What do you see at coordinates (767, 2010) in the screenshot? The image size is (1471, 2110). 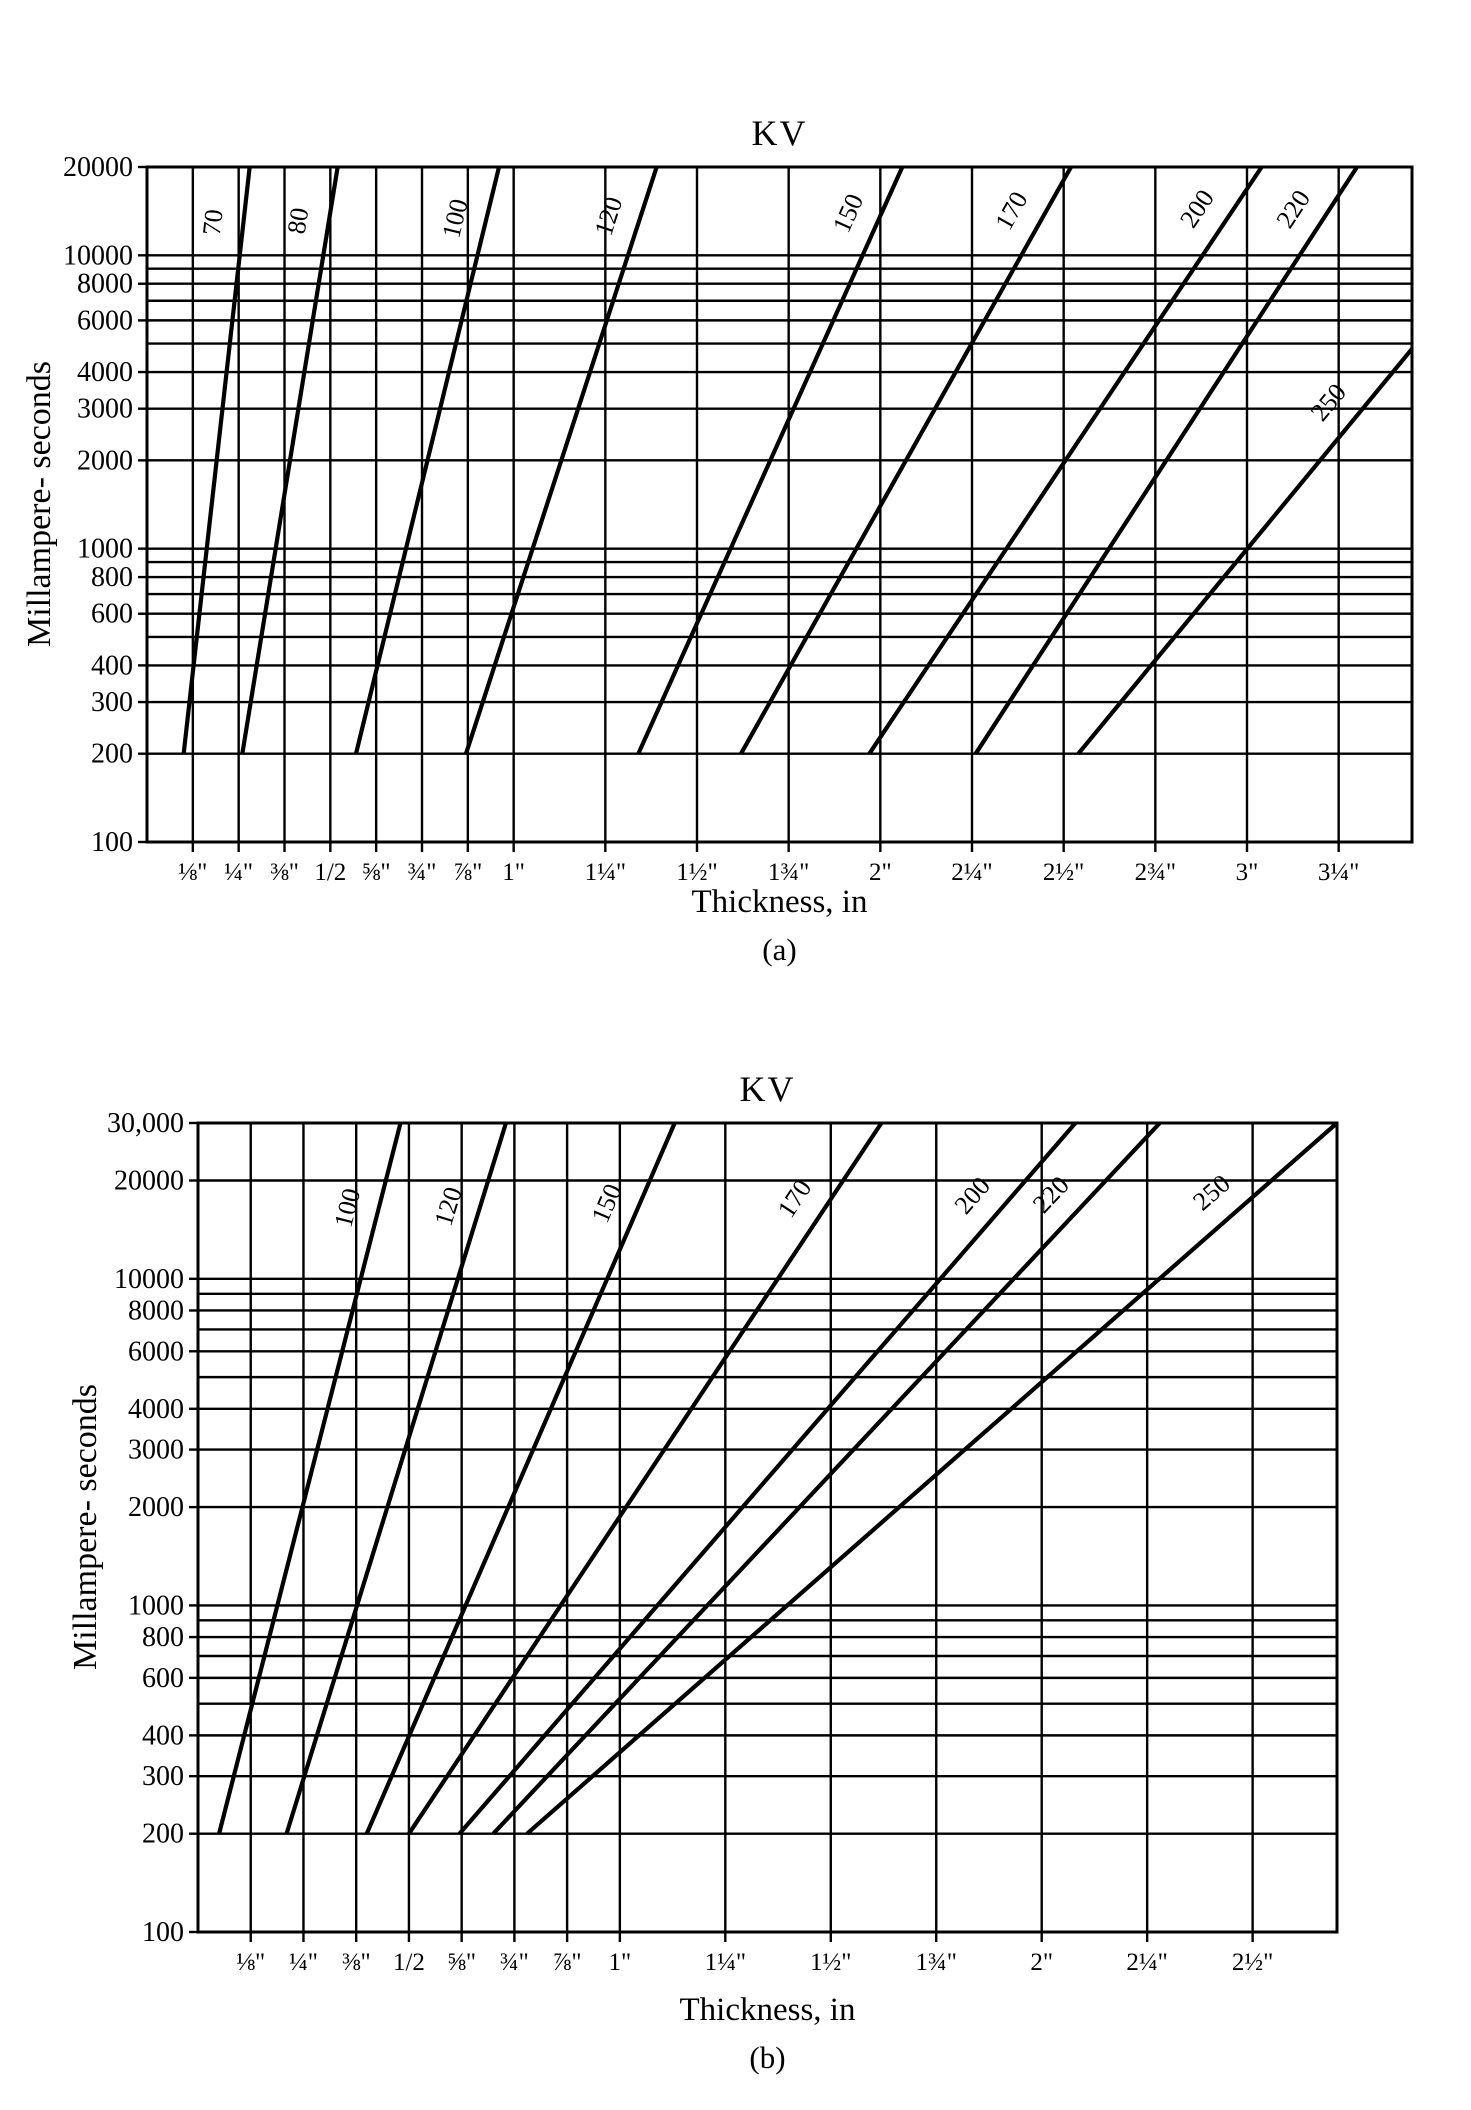 I see `chart-b-x-axis-label: Thickness, in` at bounding box center [767, 2010].